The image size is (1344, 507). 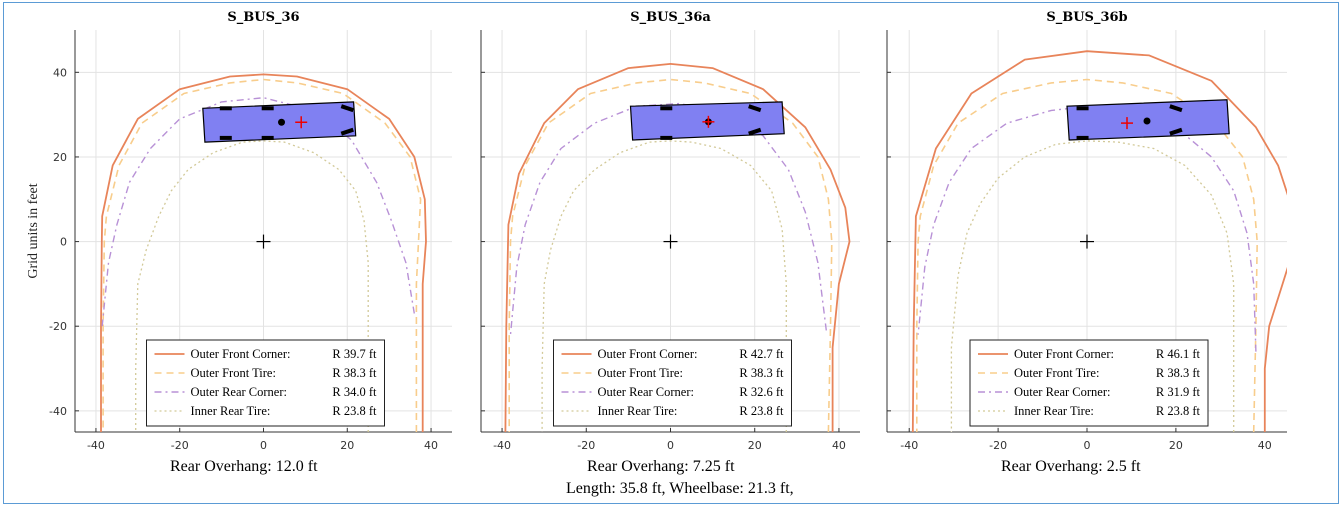 What do you see at coordinates (1178, 392) in the screenshot?
I see `legend-radius-3: R 31.9 ft` at bounding box center [1178, 392].